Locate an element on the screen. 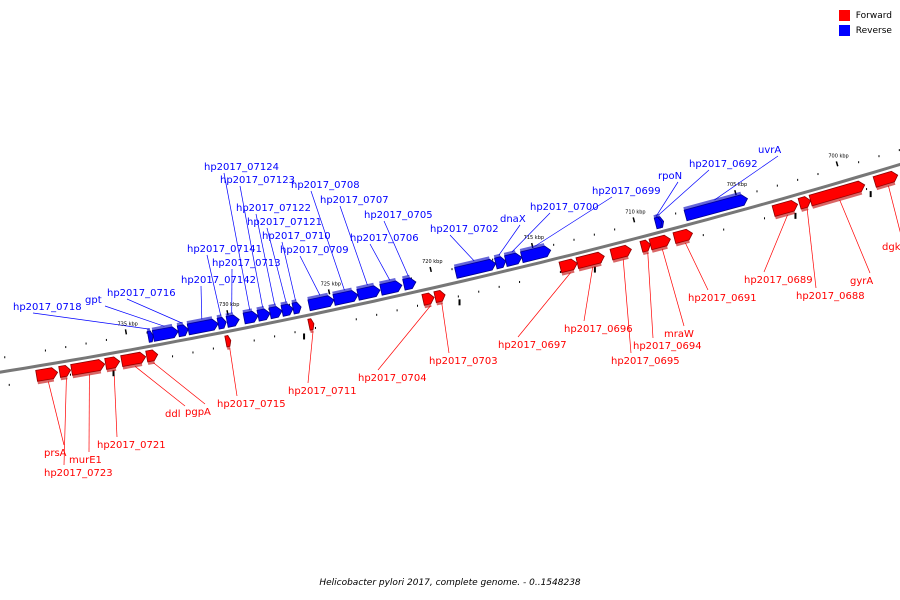 This screenshot has height=600, width=900. gene-label: hp2017_07123 is located at coordinates (257, 180).